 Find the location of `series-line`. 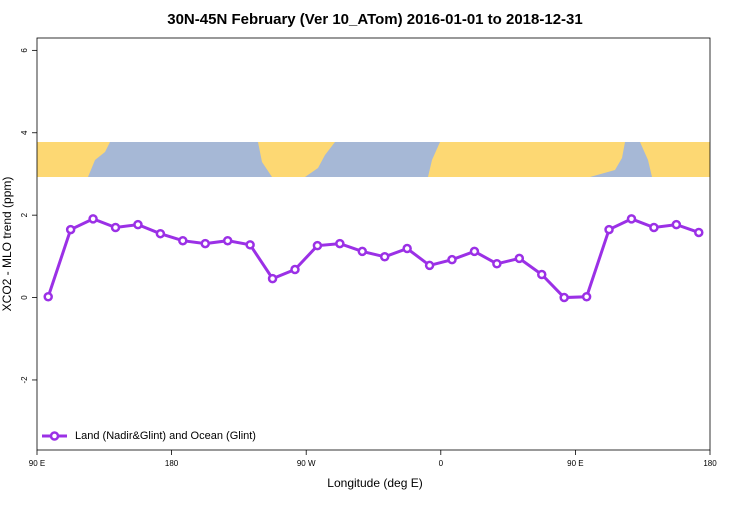

series-line is located at coordinates (373, 258).